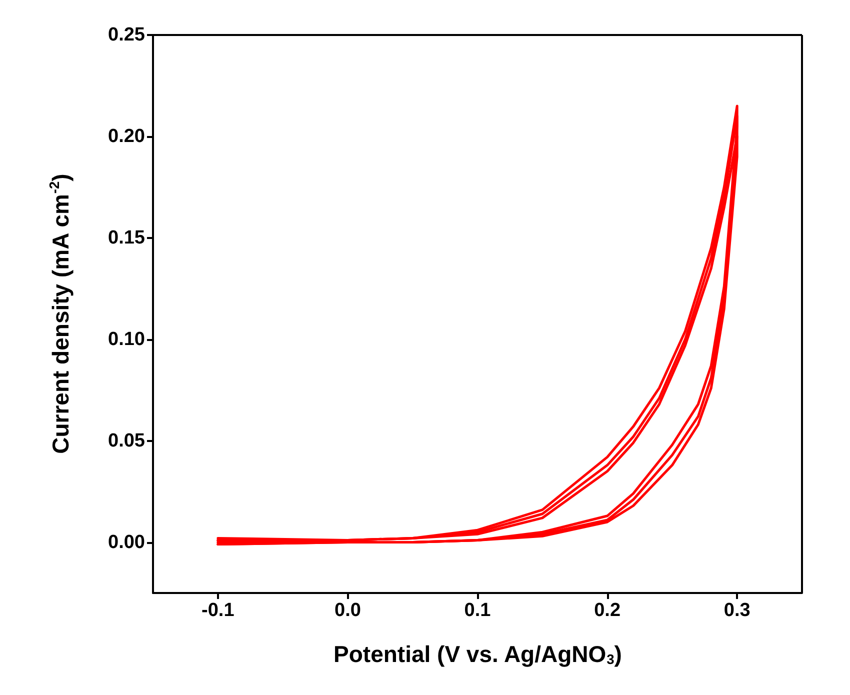 The height and width of the screenshot is (695, 850). What do you see at coordinates (478, 653) in the screenshot?
I see `x-axis-title: Potential (V vs. Ag/AgNO3)` at bounding box center [478, 653].